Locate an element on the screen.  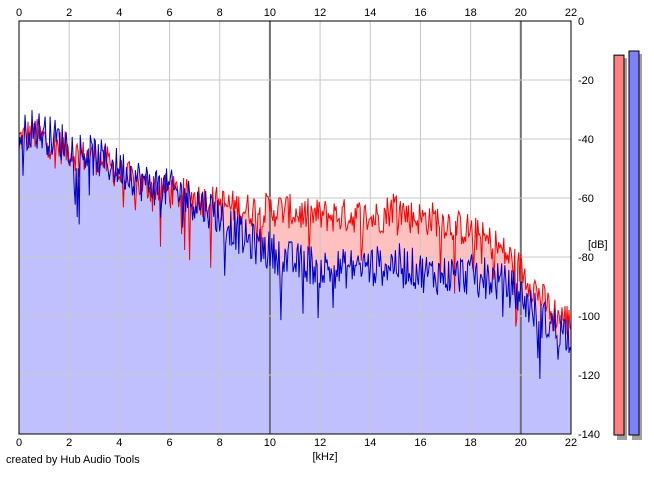
x-tick-label-bottom: 14 is located at coordinates (370, 443).